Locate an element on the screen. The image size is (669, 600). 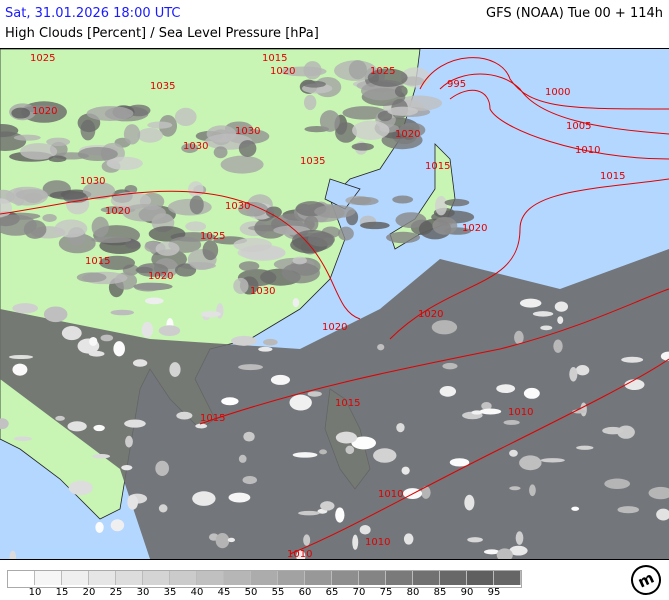
isobar-label: 995 is located at coordinates (456, 84).